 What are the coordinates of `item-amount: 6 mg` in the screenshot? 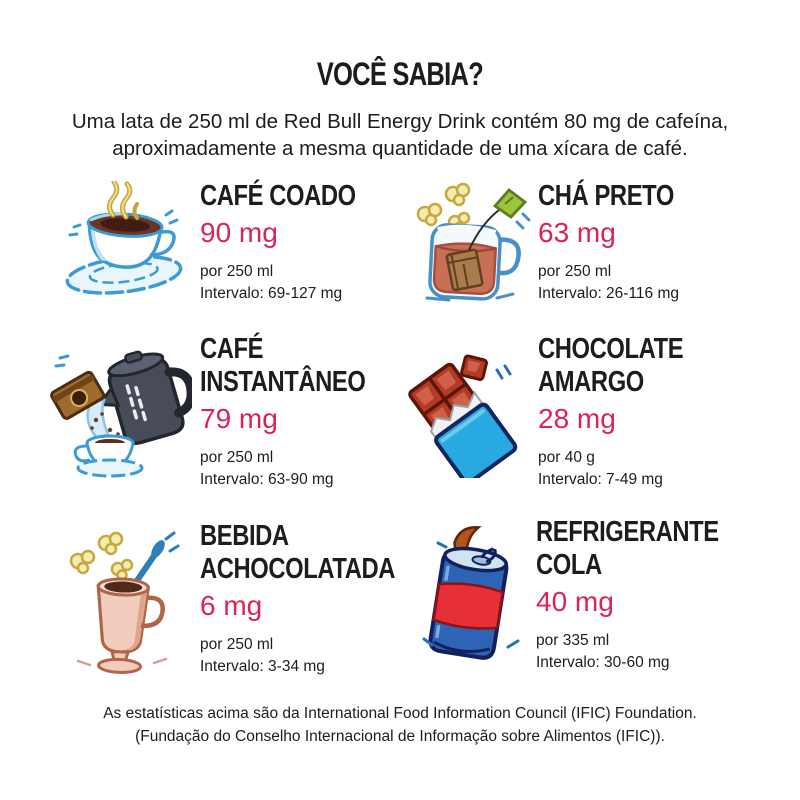 It's located at (231, 606).